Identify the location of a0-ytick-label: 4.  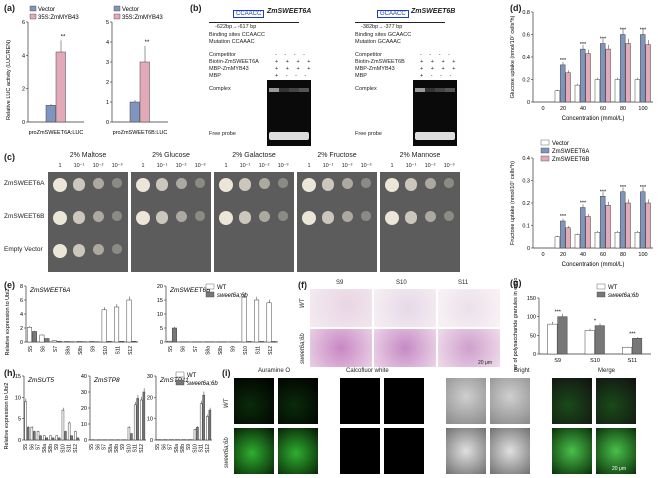
(23, 56).